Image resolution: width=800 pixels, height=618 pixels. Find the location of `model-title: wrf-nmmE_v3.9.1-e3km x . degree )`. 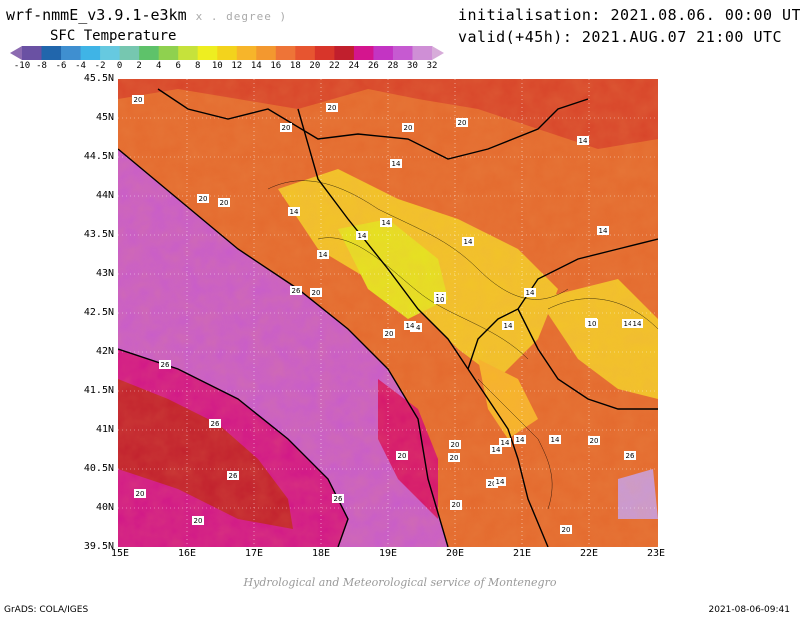

model-title: wrf-nmmE_v3.9.1-e3km x . degree ) is located at coordinates (146, 15).